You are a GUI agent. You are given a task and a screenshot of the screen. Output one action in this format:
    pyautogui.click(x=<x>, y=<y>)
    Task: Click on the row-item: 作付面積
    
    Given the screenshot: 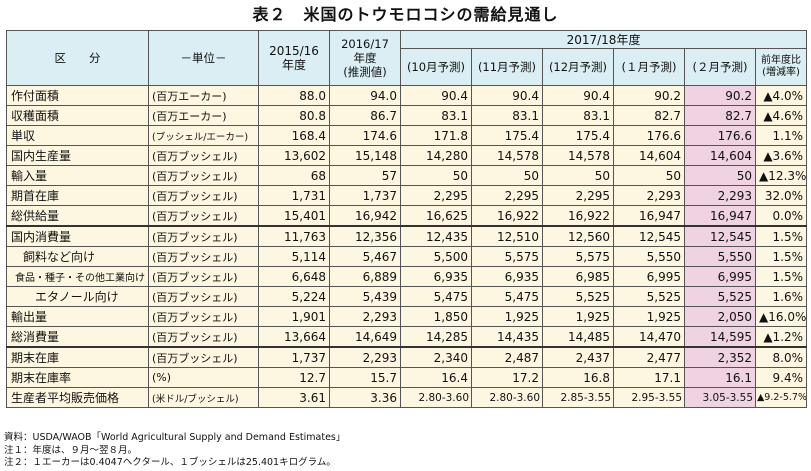 What is the action you would take?
    pyautogui.click(x=77, y=95)
    